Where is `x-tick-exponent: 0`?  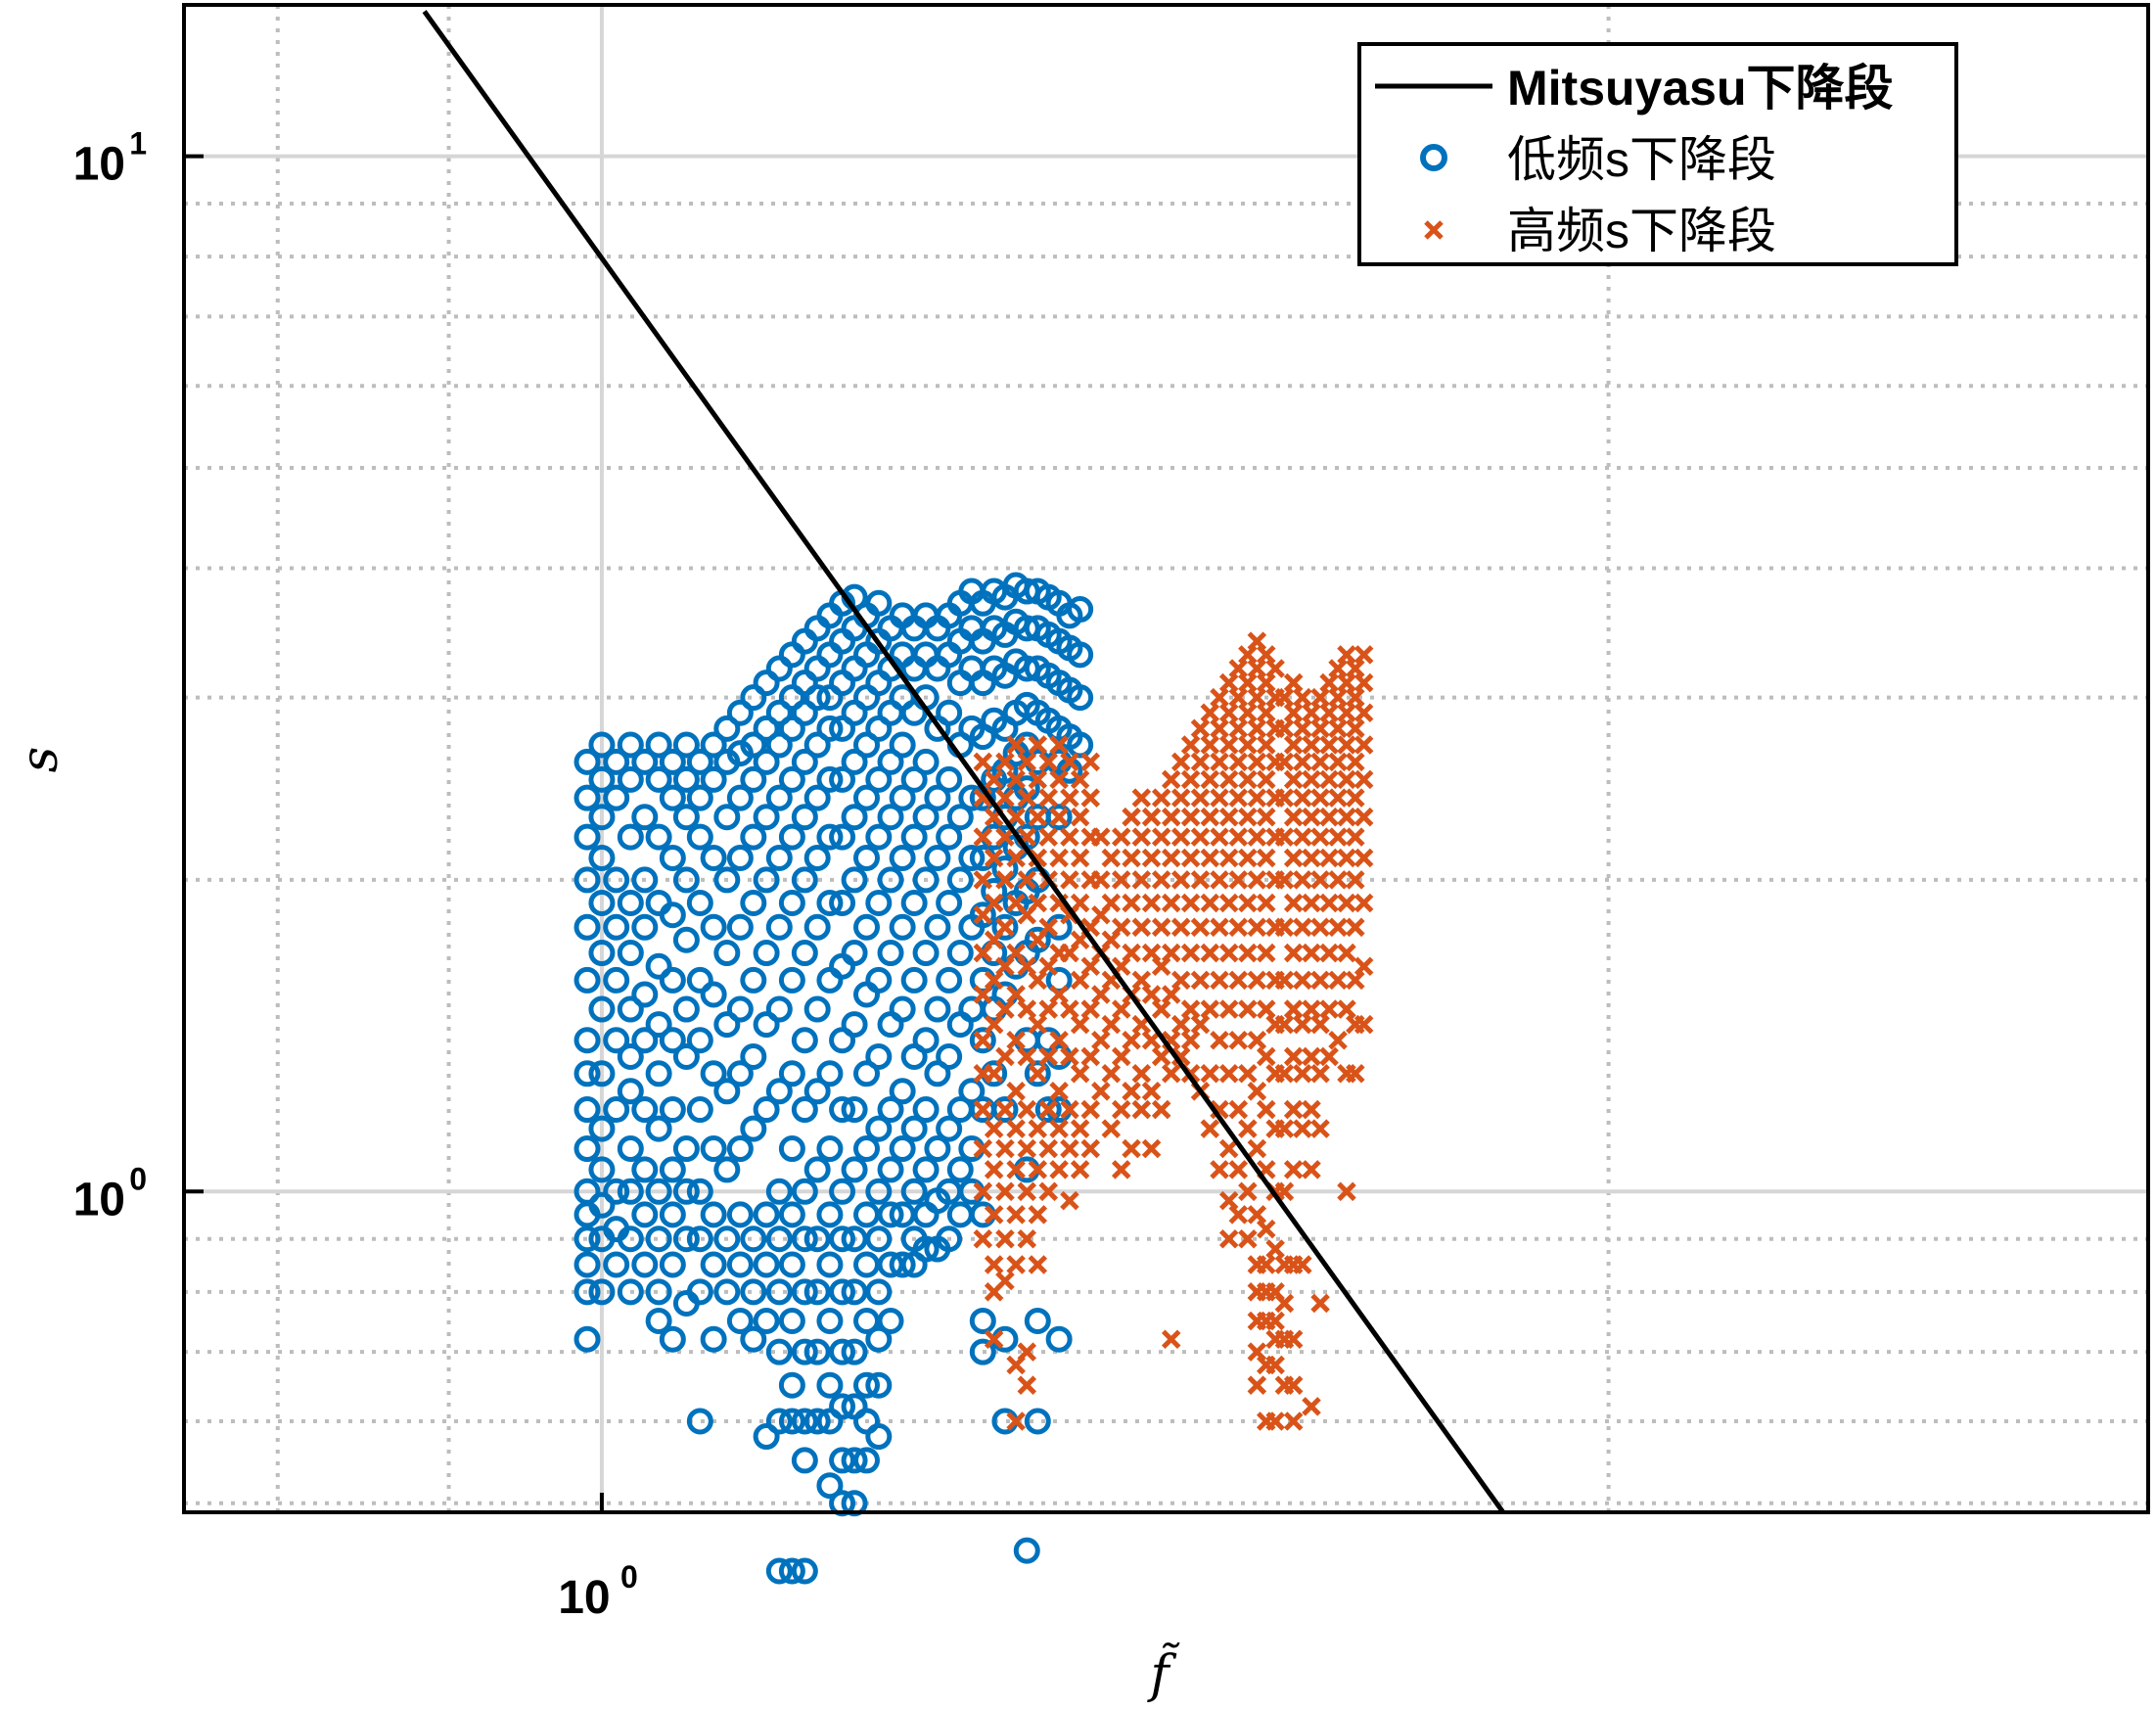
x-tick-exponent: 0 is located at coordinates (629, 1577).